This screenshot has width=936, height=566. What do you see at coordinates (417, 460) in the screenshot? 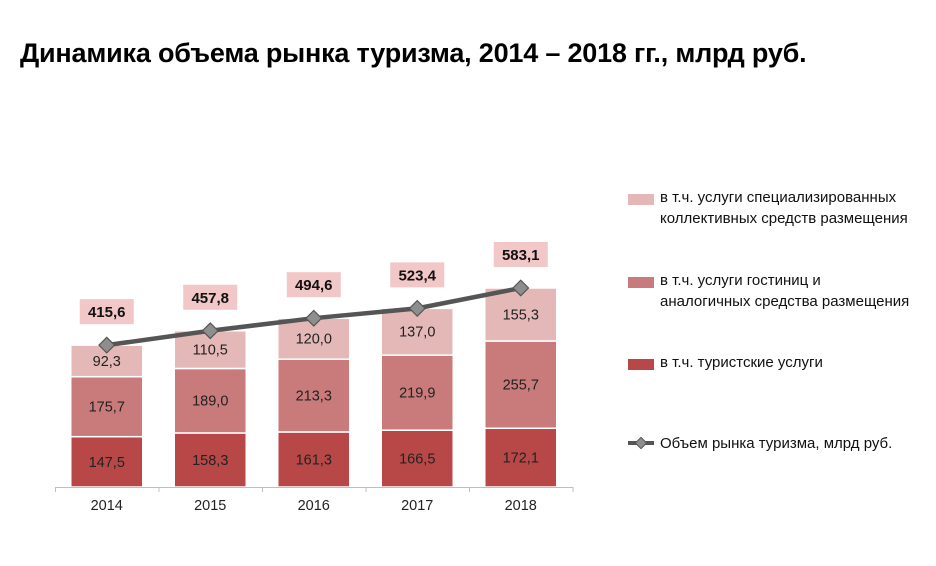
I see `segment-value-label: 166,5` at bounding box center [417, 460].